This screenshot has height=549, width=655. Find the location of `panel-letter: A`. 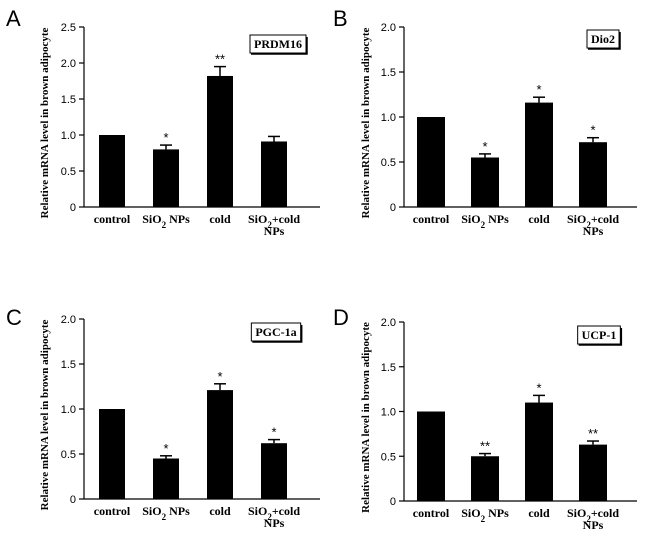

panel-letter: A is located at coordinates (13, 18).